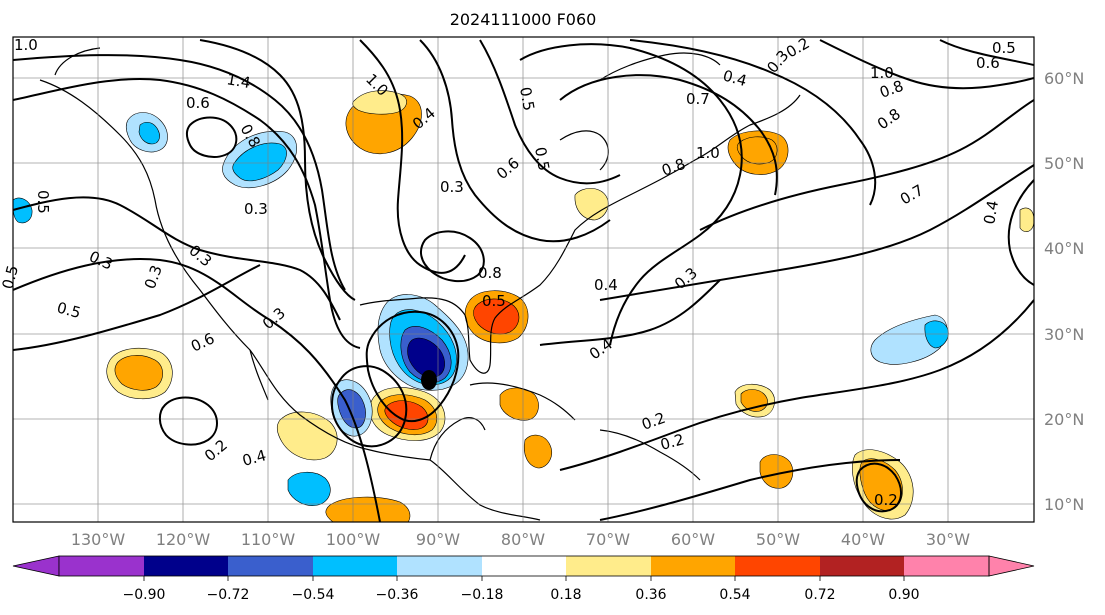  Describe the element at coordinates (397, 595) in the screenshot. I see `colorbar-tick-label: −0.36` at that location.